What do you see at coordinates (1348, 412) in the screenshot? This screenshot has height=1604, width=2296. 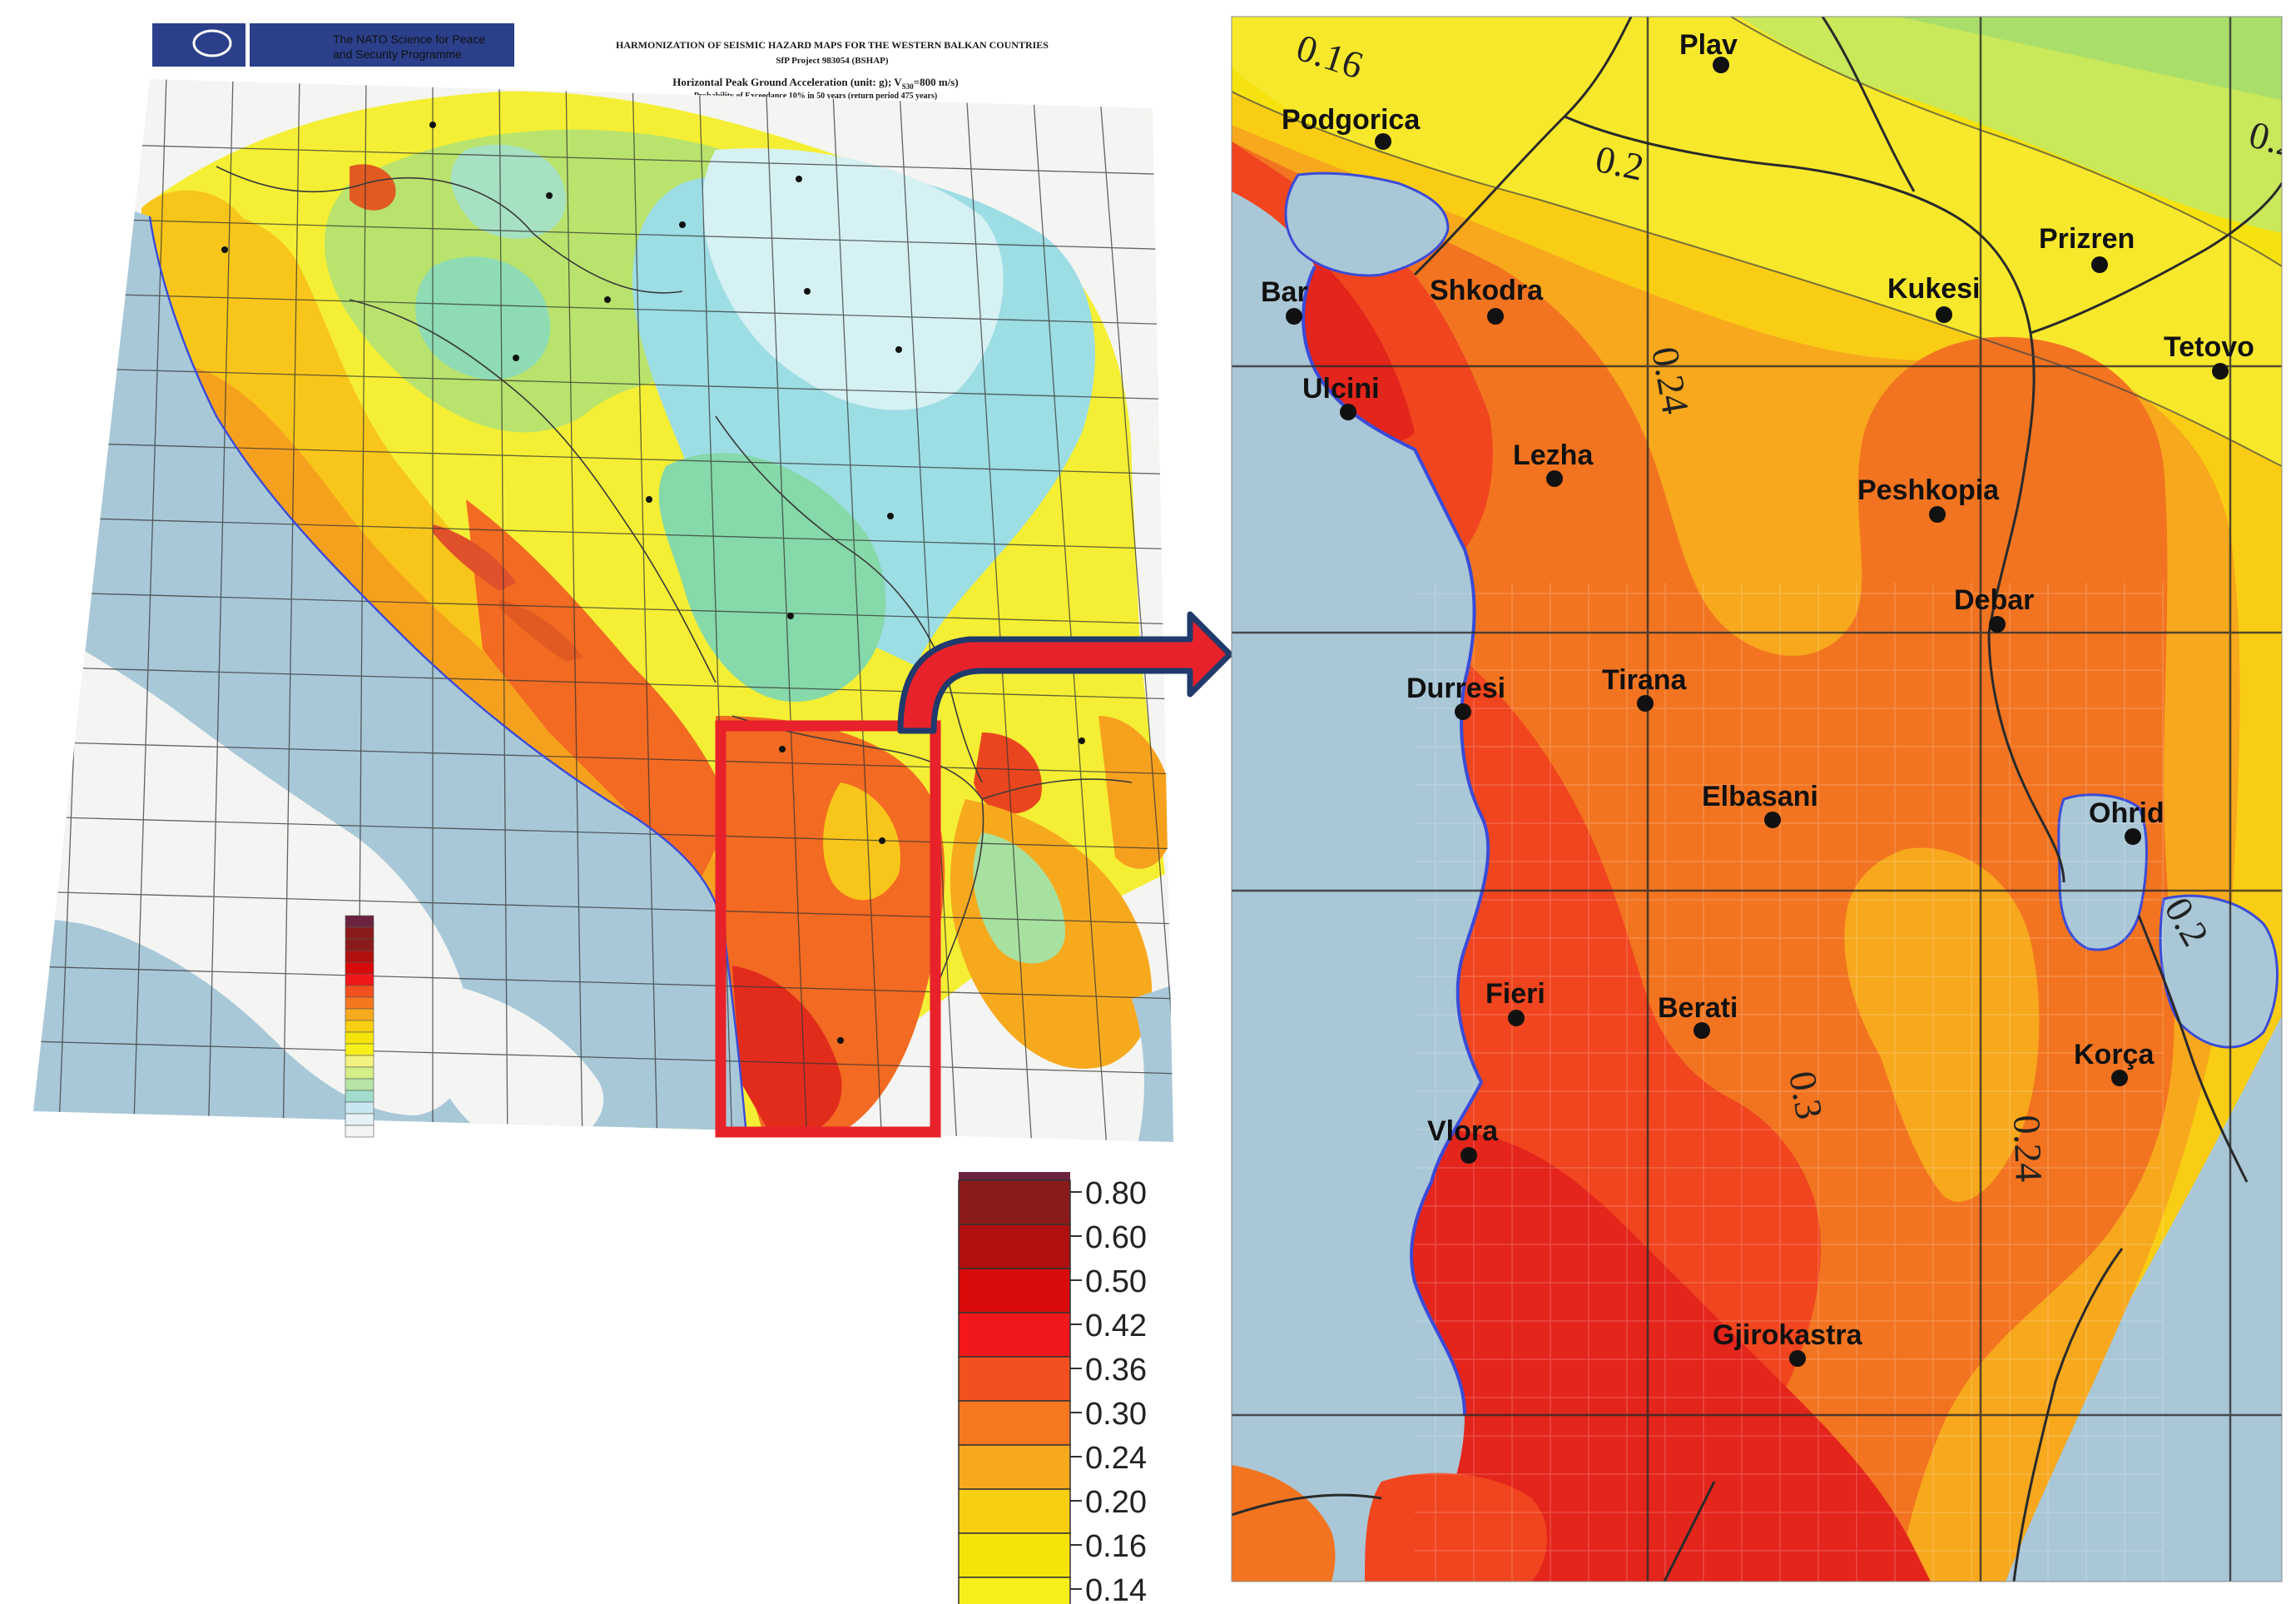 I see `city-dot-ulcini` at bounding box center [1348, 412].